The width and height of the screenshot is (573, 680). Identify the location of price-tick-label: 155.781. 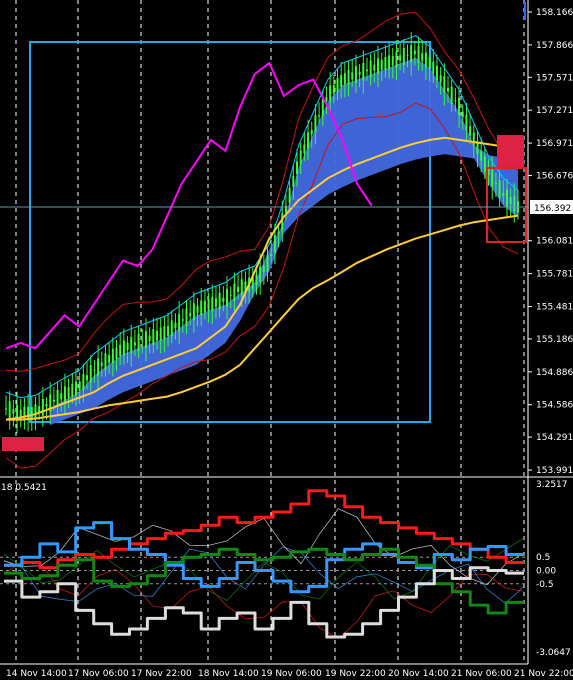
(554, 275).